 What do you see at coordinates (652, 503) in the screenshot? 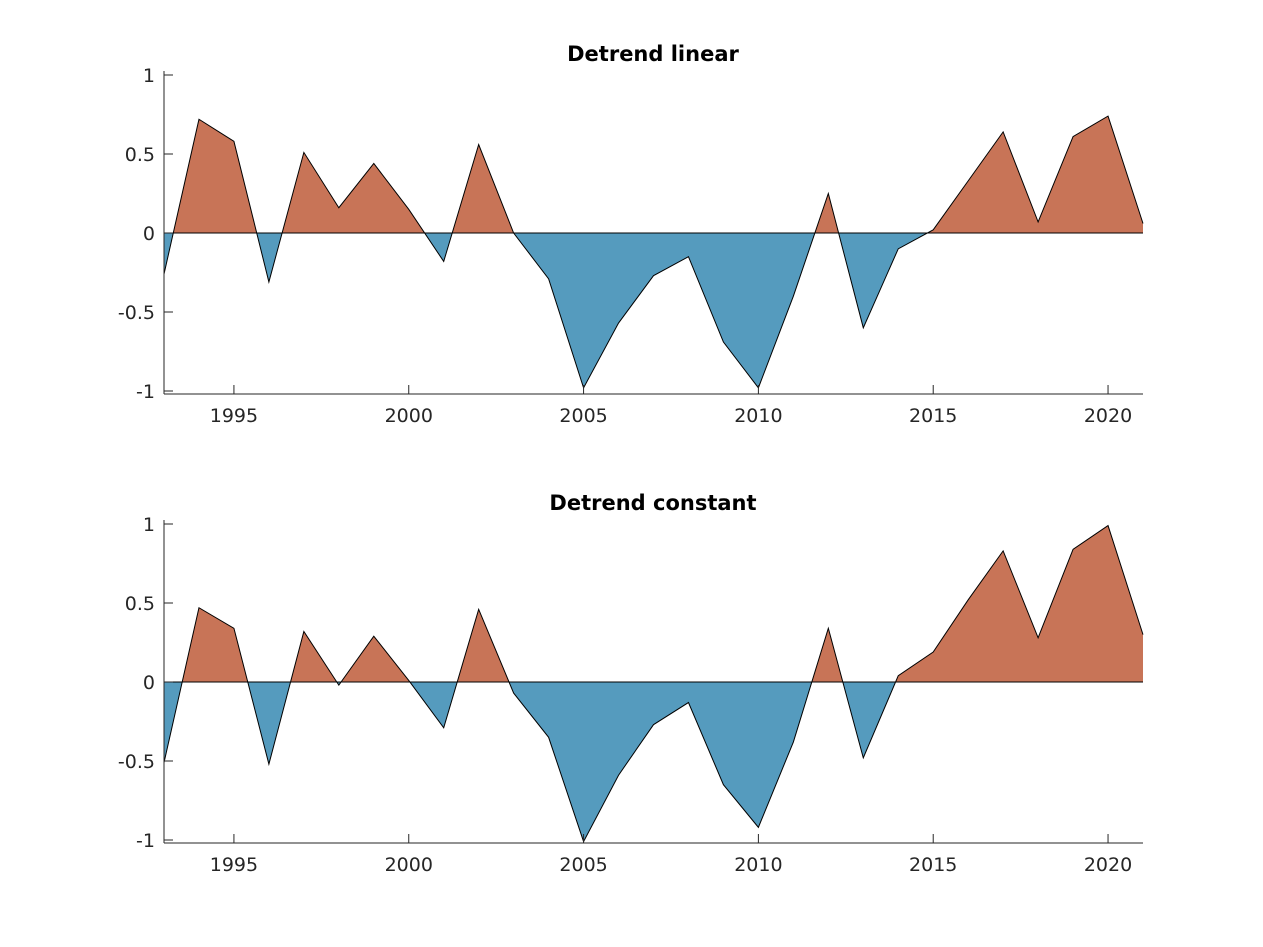
I see `chart-title: Detrend constant` at bounding box center [652, 503].